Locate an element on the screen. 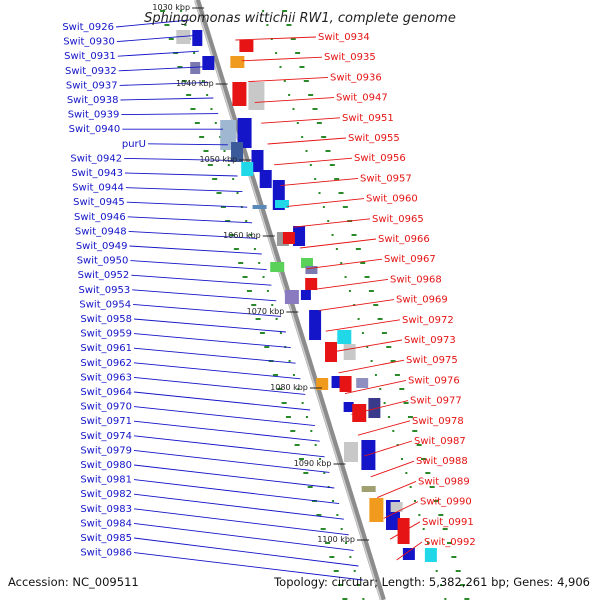  left-gene-label: Swit_0954 is located at coordinates (105, 304).